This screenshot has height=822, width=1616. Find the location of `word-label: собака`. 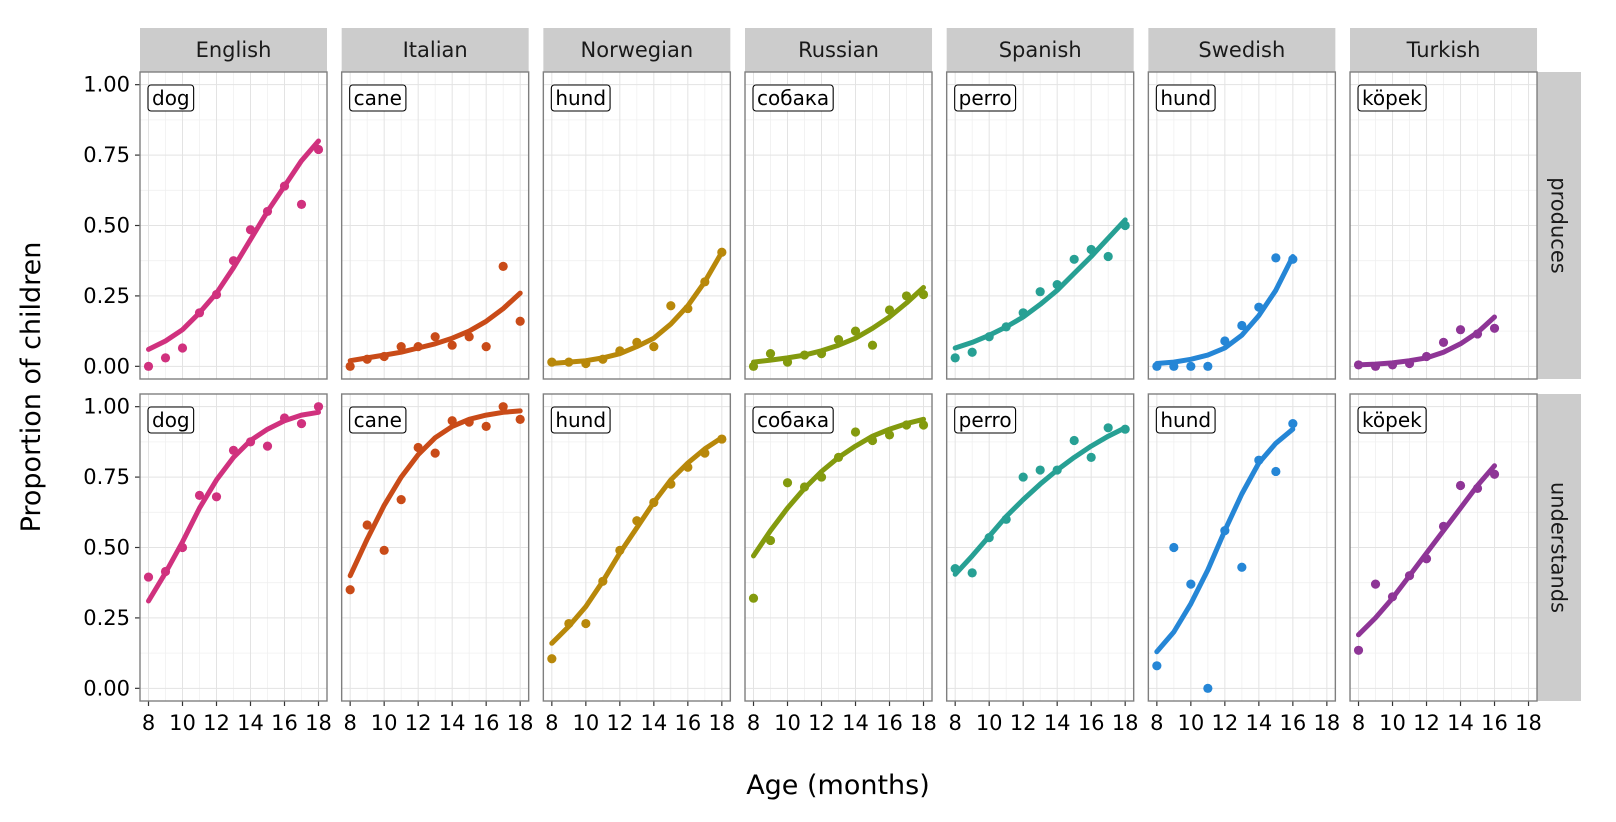

word-label: собака is located at coordinates (793, 420).